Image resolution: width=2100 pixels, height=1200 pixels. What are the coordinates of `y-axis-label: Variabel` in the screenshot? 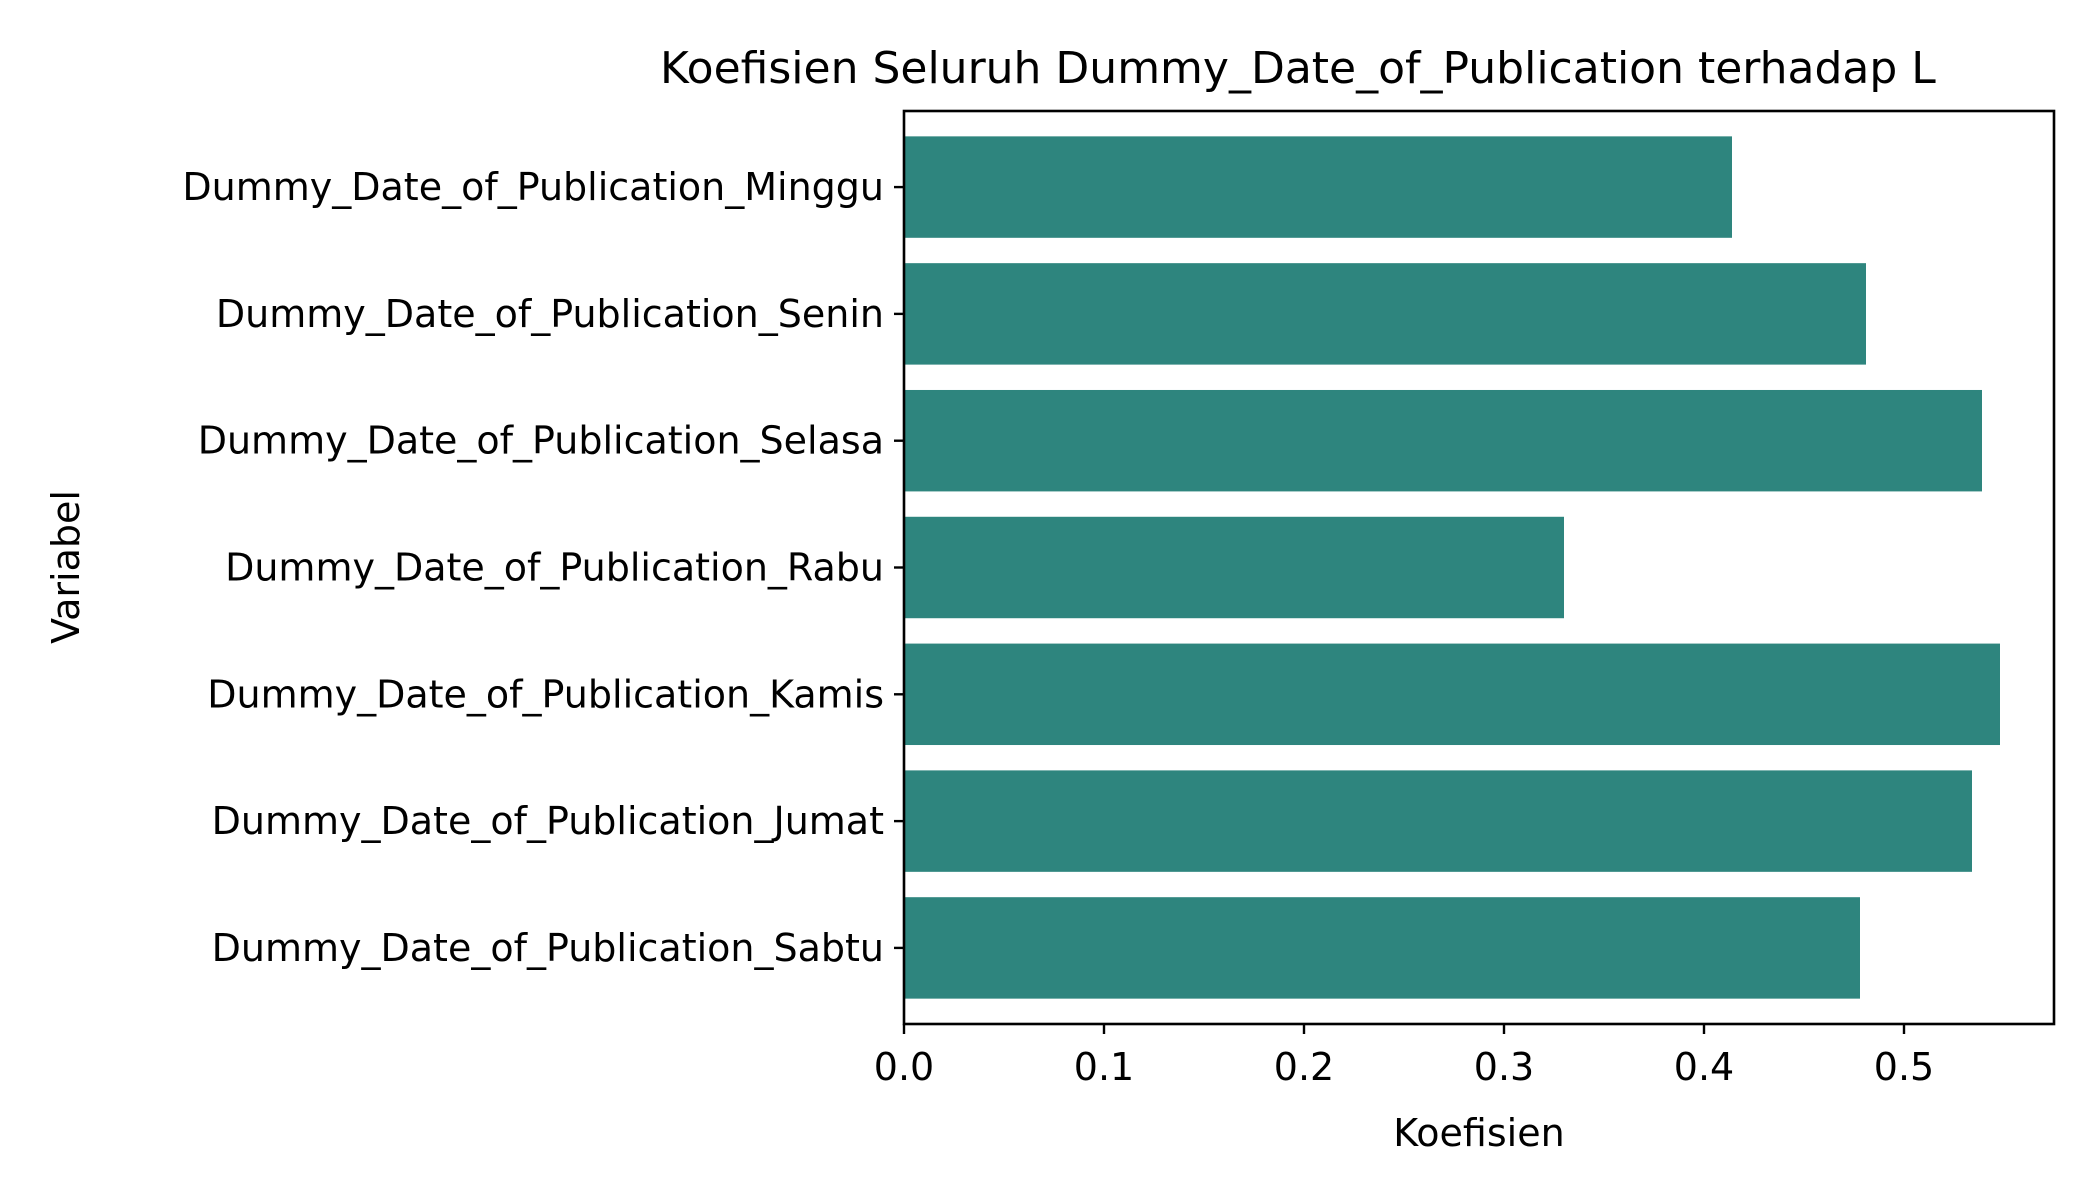 It's located at (66, 567).